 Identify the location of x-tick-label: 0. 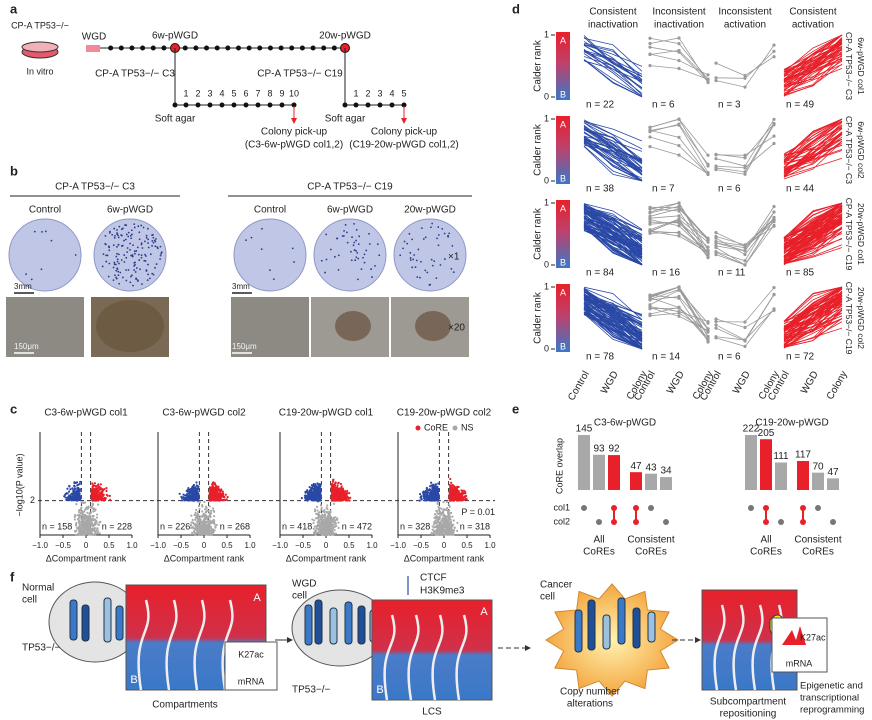
(204, 545).